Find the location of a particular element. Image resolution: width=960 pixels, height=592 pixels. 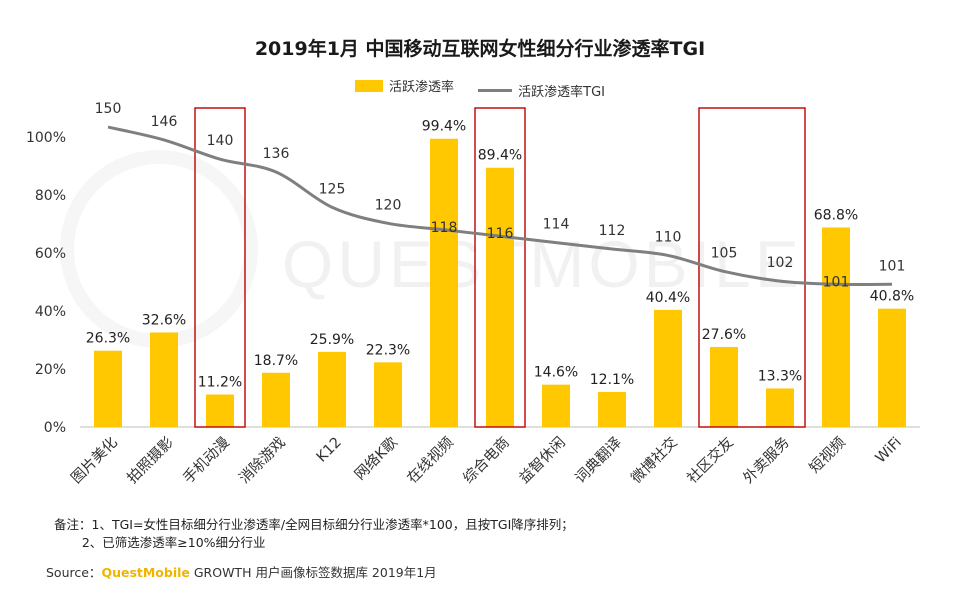

y-tick-label: 60% is located at coordinates (50, 254).